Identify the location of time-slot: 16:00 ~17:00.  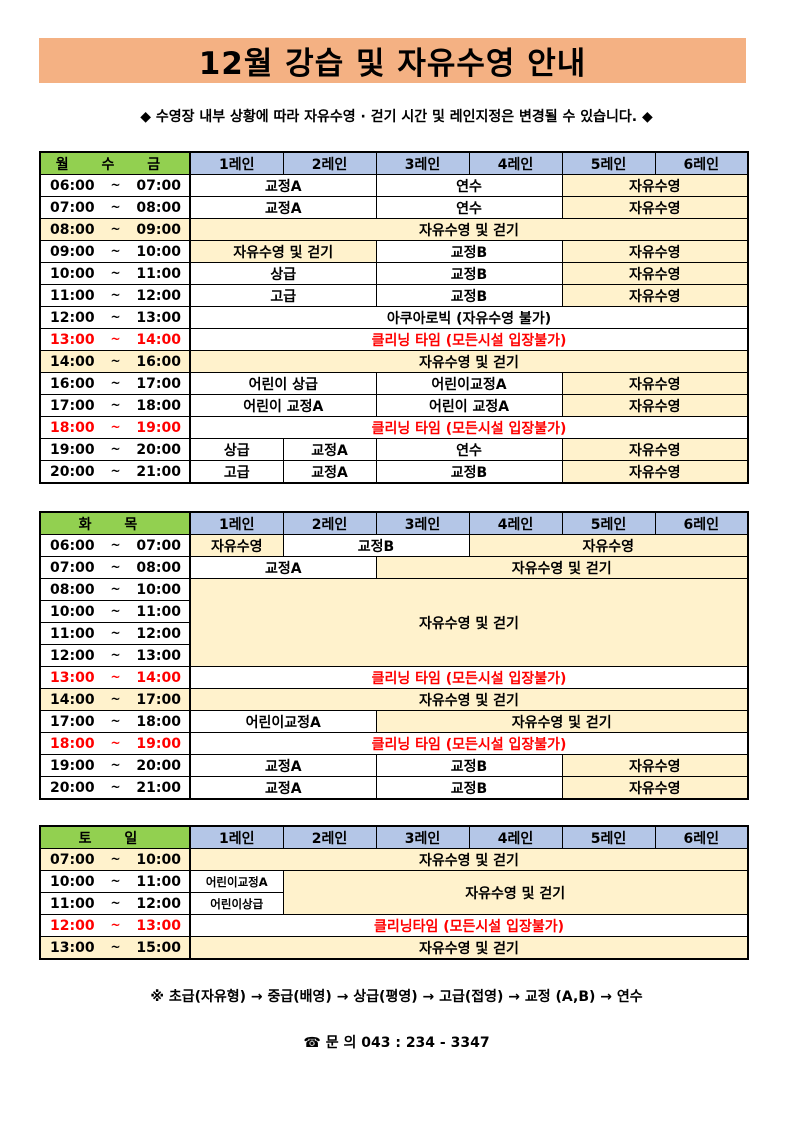
(115, 383).